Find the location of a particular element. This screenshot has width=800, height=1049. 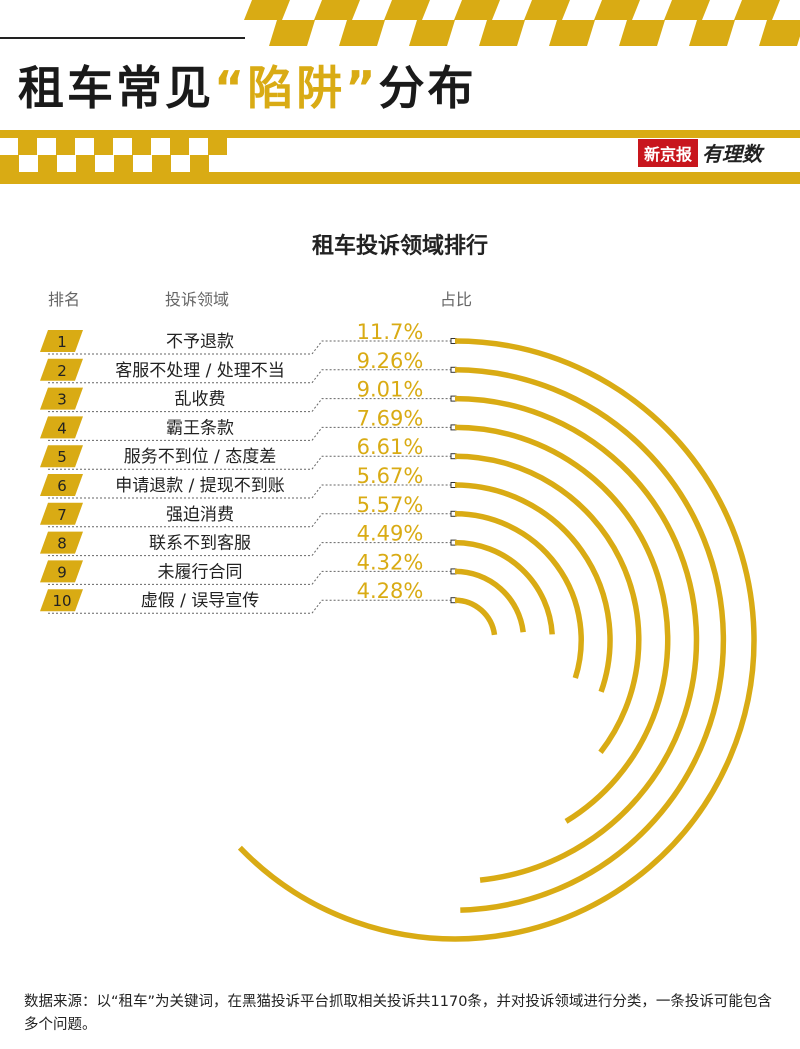

brand-logo: 新京报 有理数 is located at coordinates (700, 152).